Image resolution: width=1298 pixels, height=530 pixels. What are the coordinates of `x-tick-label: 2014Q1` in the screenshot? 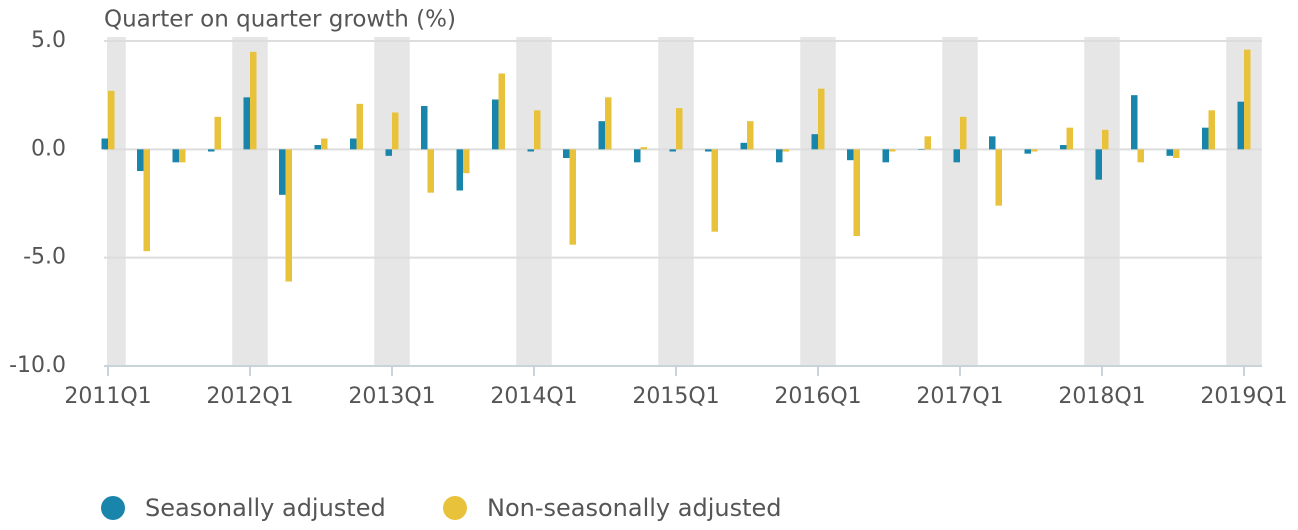 It's located at (533, 396).